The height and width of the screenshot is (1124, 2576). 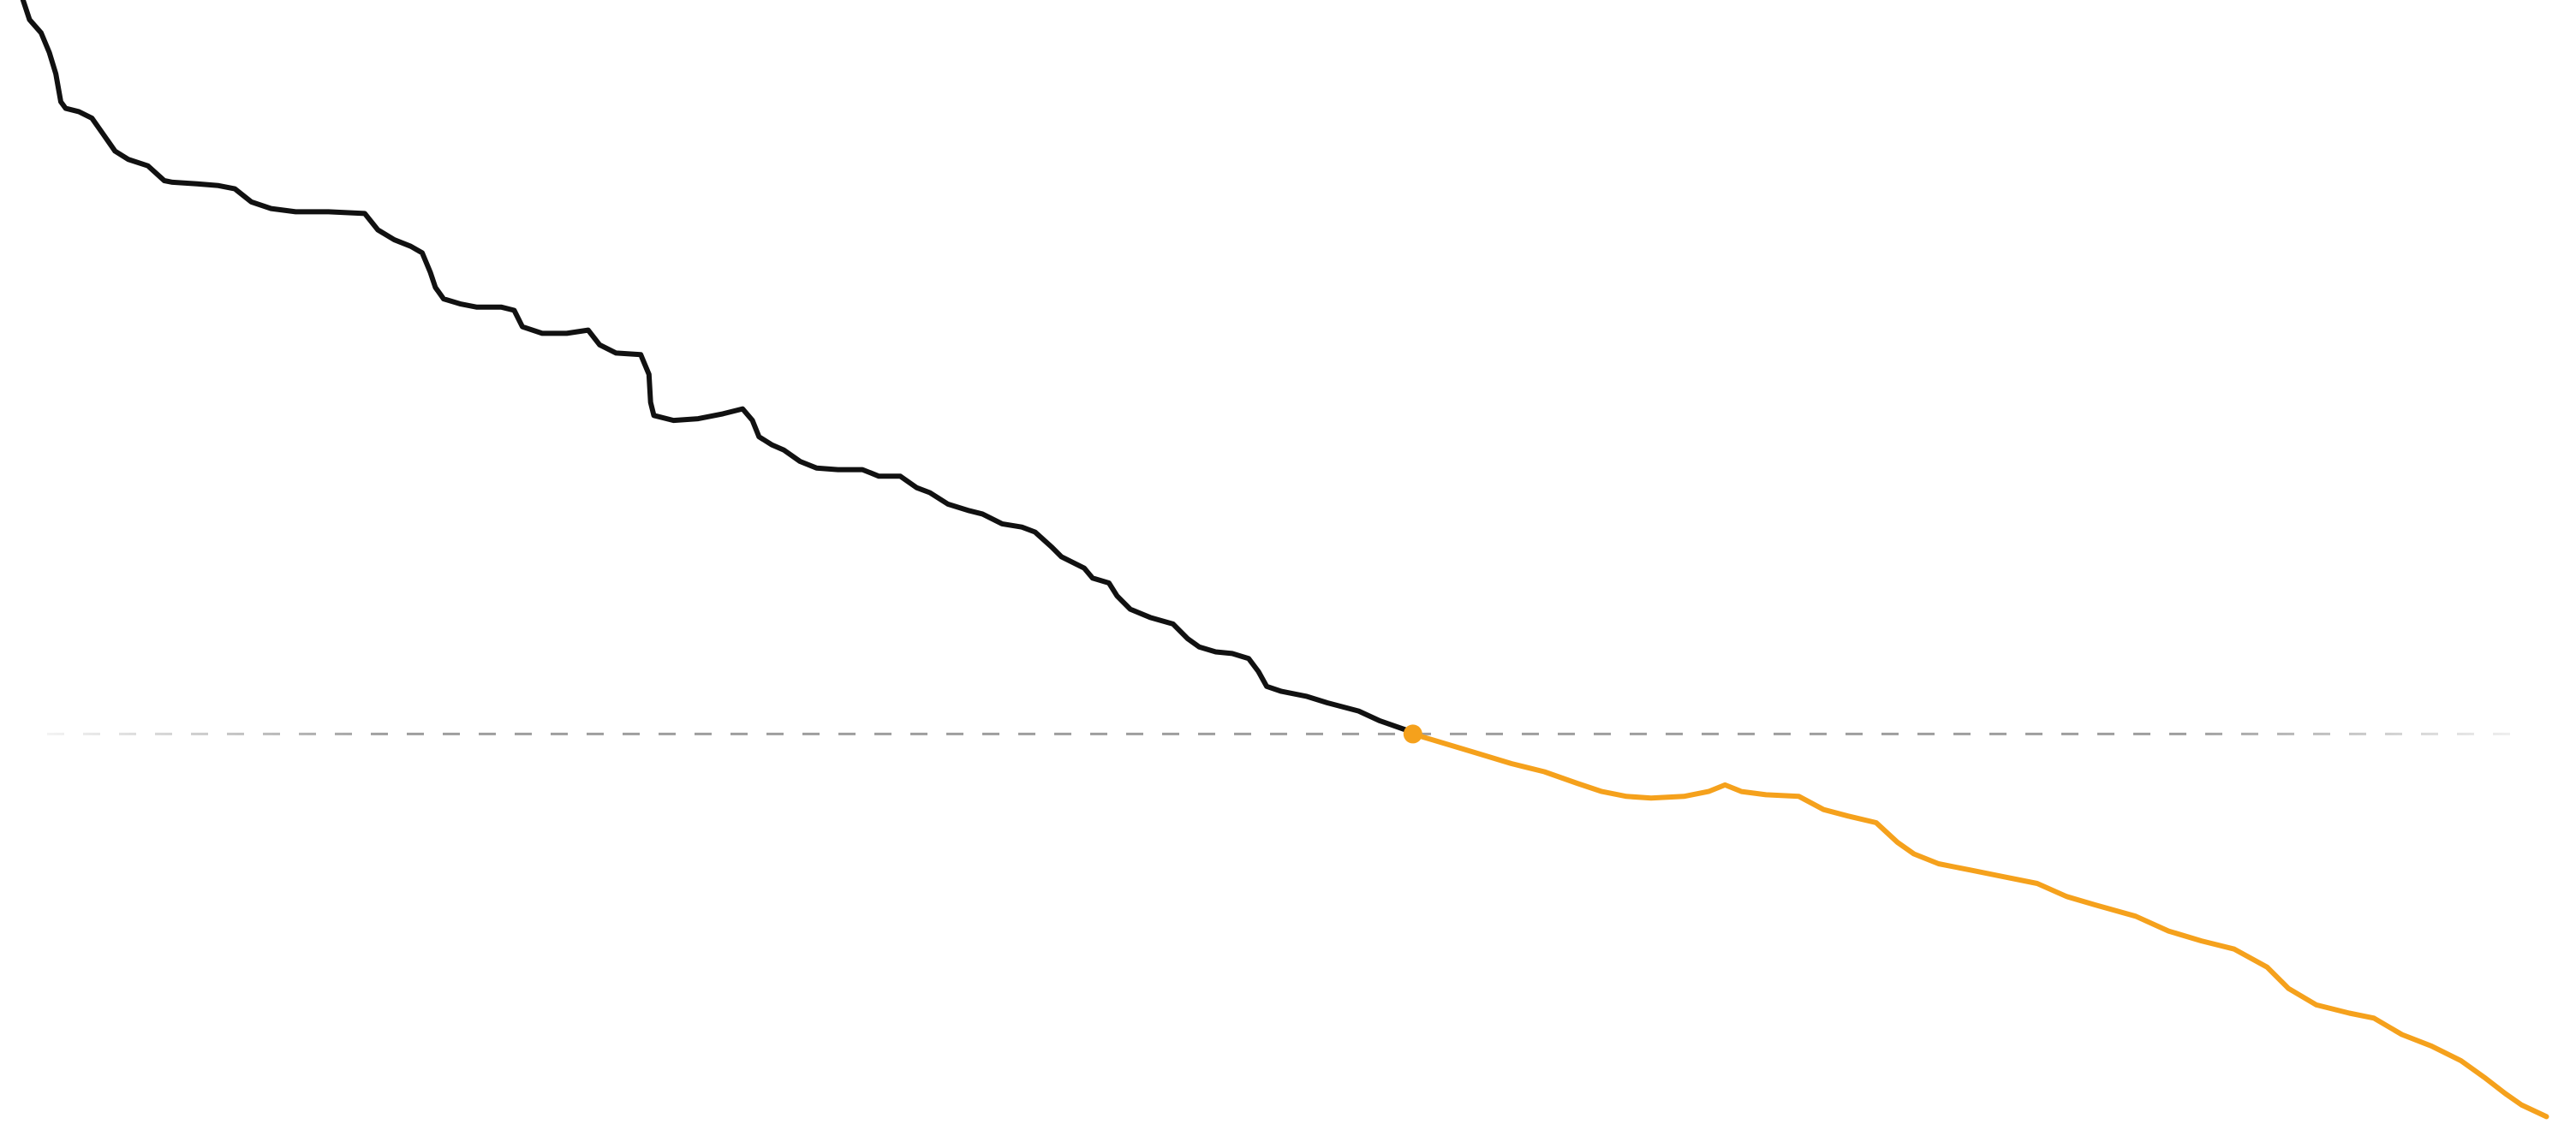 I want to click on marker-dot, so click(x=1412, y=734).